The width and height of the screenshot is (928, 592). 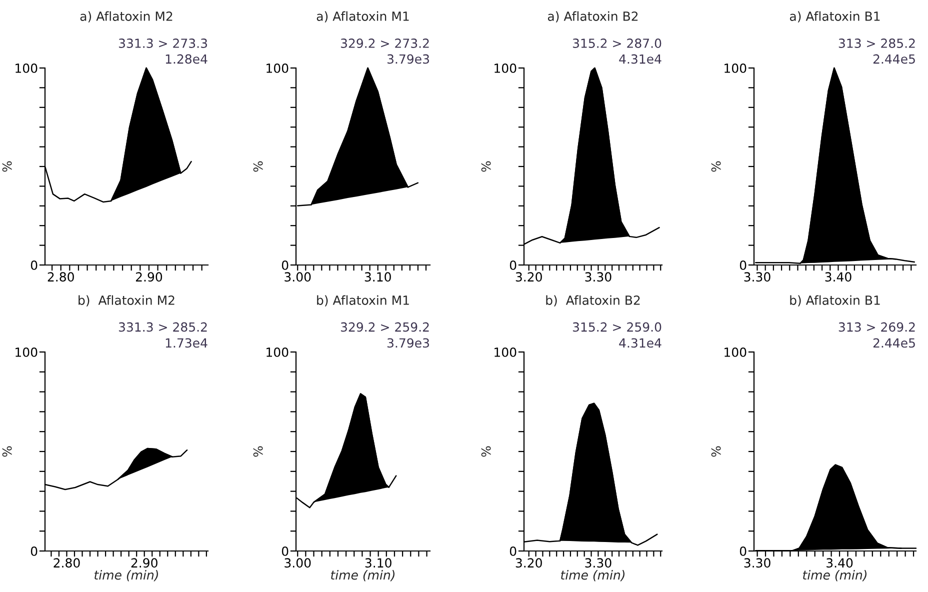 What do you see at coordinates (162, 43) in the screenshot?
I see `text: 331.3 > 273.3` at bounding box center [162, 43].